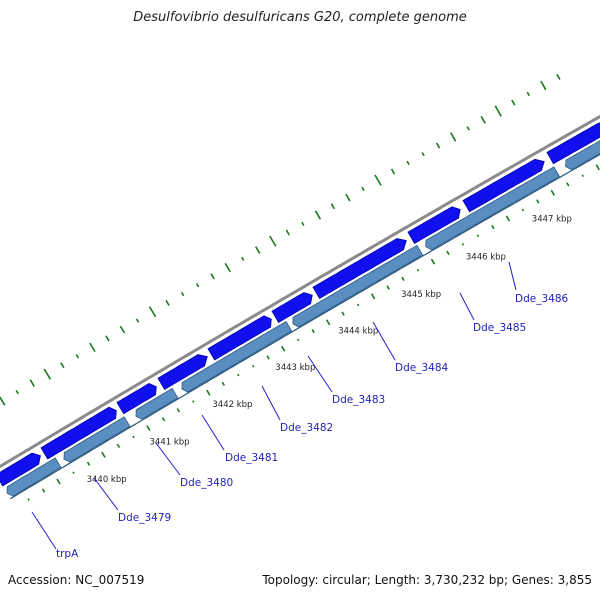 The height and width of the screenshot is (600, 600). What do you see at coordinates (67, 554) in the screenshot?
I see `gene-label: trpA` at bounding box center [67, 554].